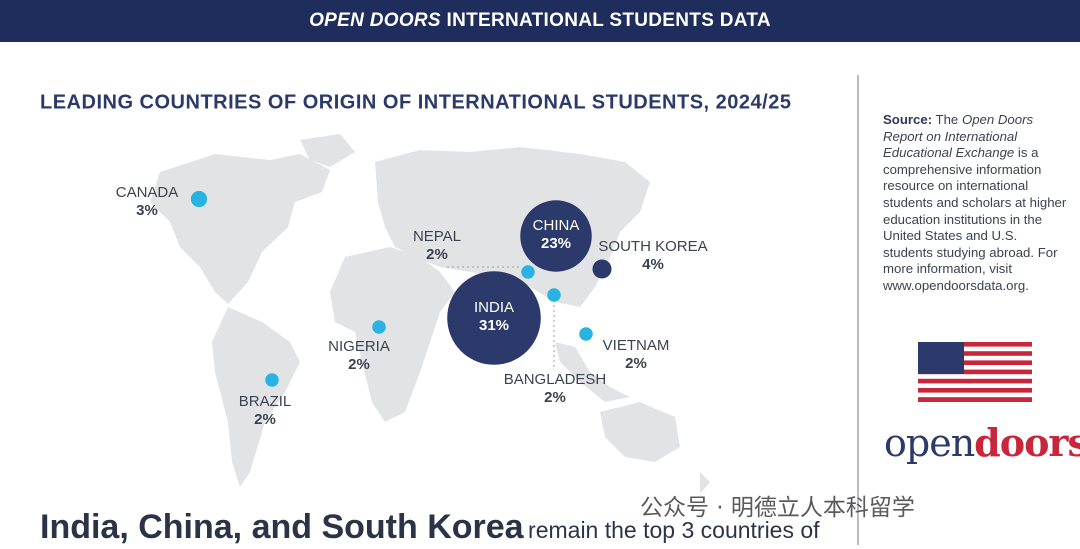 The width and height of the screenshot is (1080, 549). Describe the element at coordinates (777, 508) in the screenshot. I see `watermark: 公众号 · 明德立人本科留学` at that location.